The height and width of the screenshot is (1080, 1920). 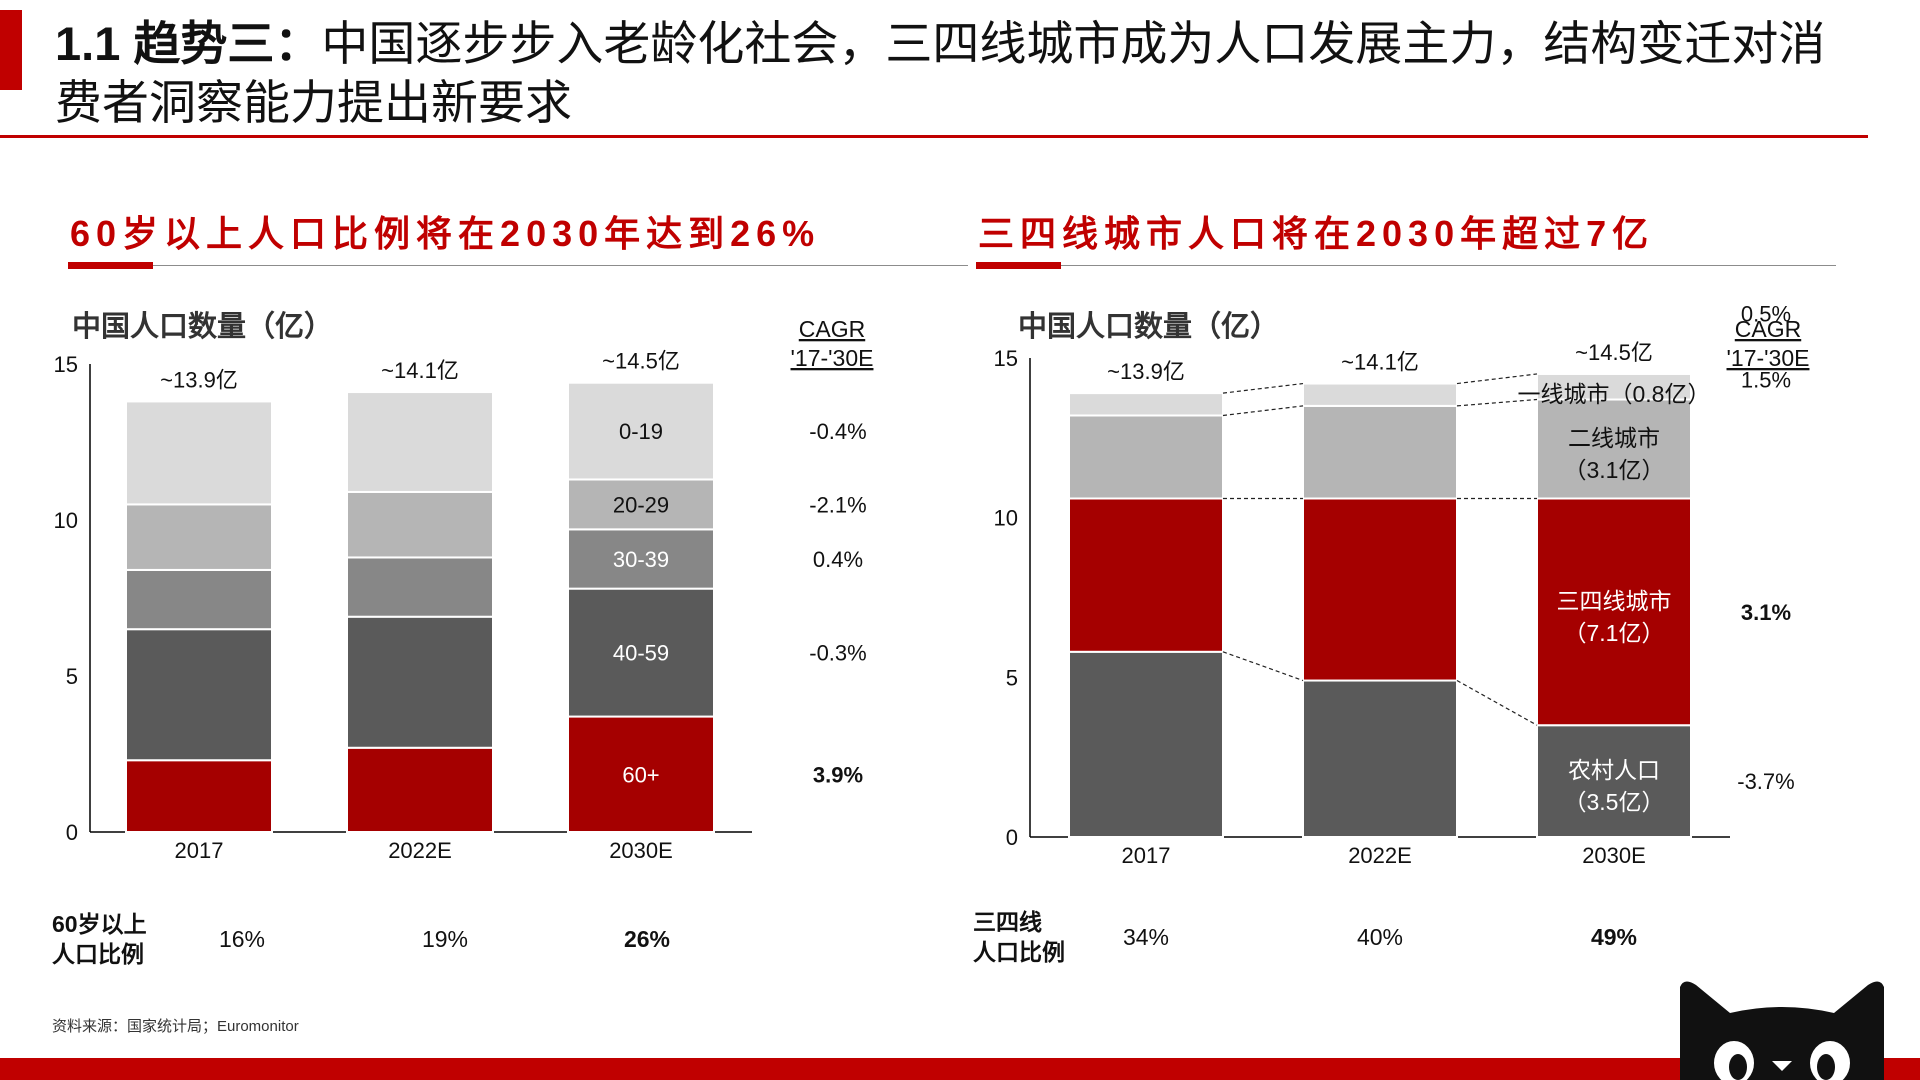 I want to click on left-total-label: ~13.9亿, so click(x=199, y=379).